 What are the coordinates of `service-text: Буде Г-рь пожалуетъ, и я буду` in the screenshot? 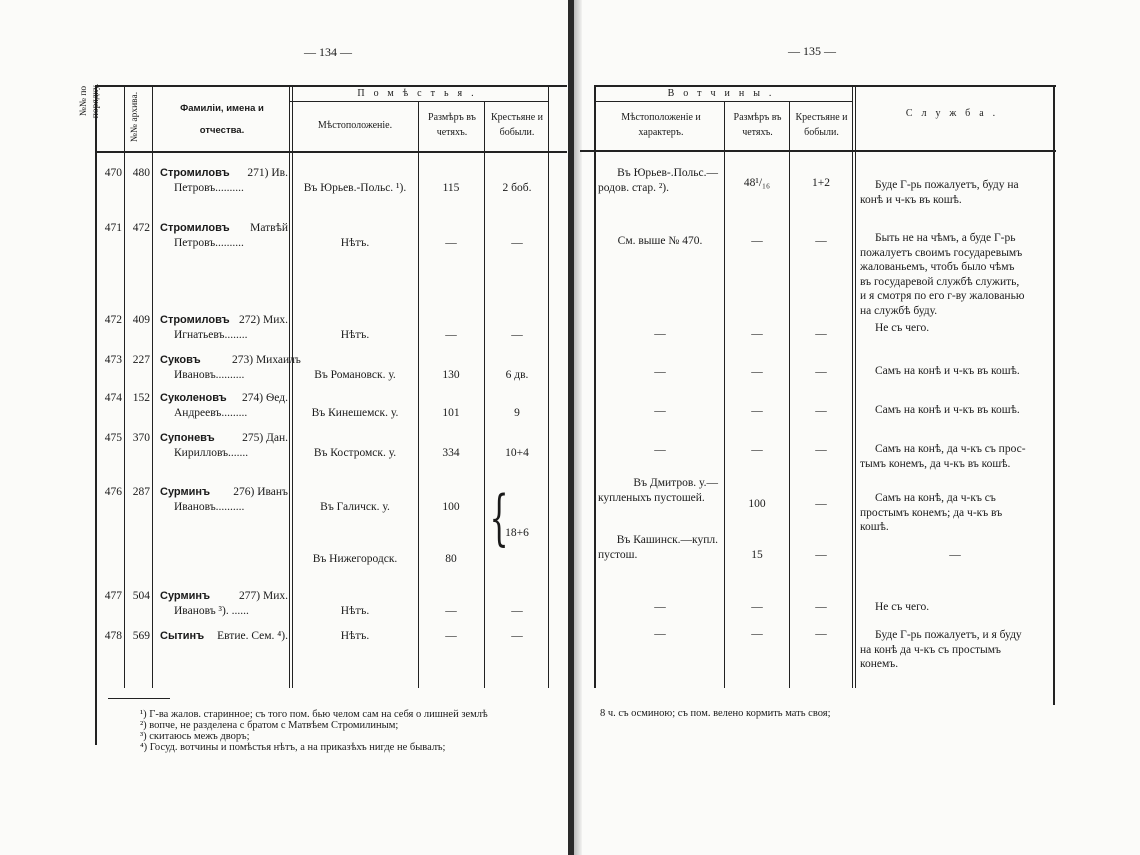 It's located at (948, 635).